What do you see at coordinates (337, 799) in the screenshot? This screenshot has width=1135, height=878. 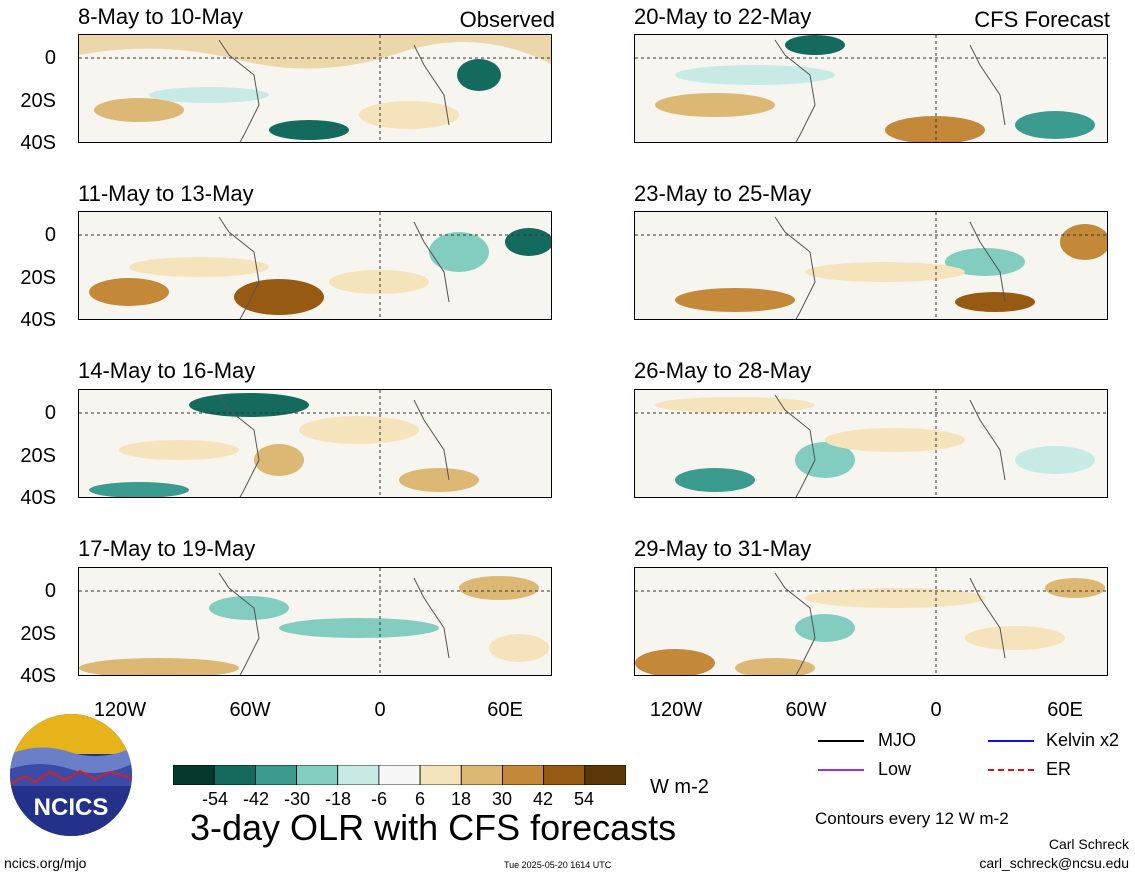 I see `colorbar-label: -18` at bounding box center [337, 799].